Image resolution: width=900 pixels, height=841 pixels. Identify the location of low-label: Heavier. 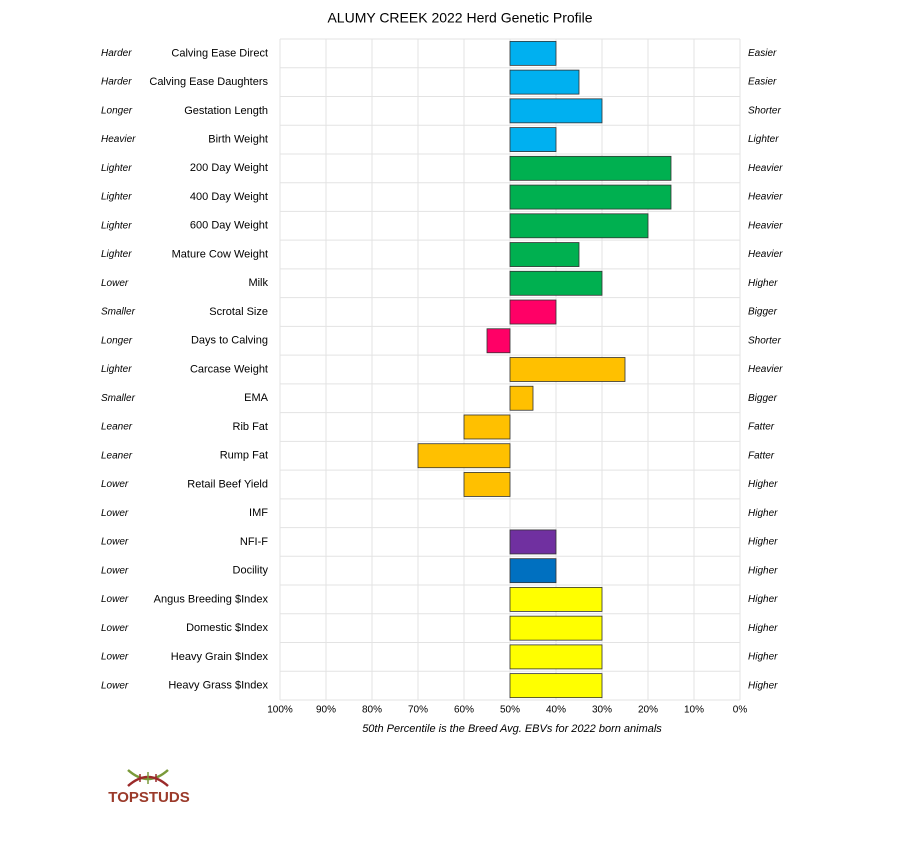
(118, 139).